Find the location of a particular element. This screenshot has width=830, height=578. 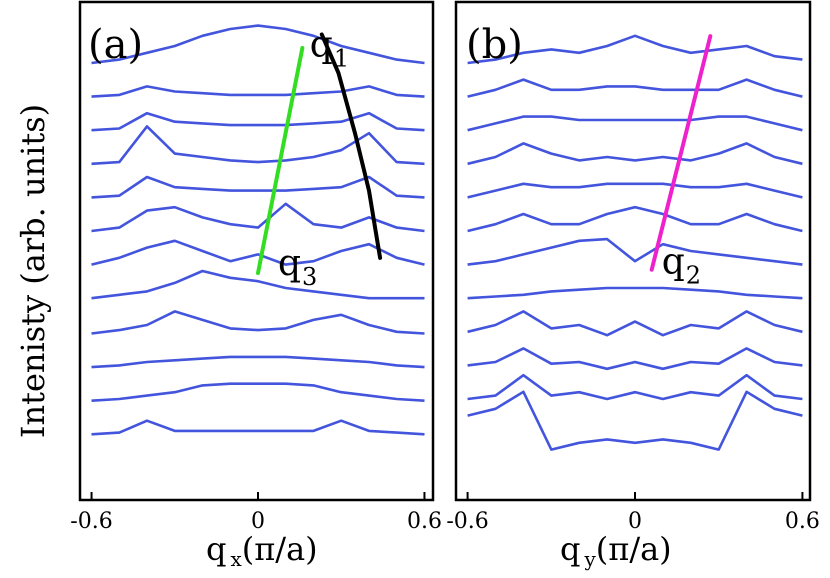

panel-b-xlabel: q y(π/a) is located at coordinates (616, 550).